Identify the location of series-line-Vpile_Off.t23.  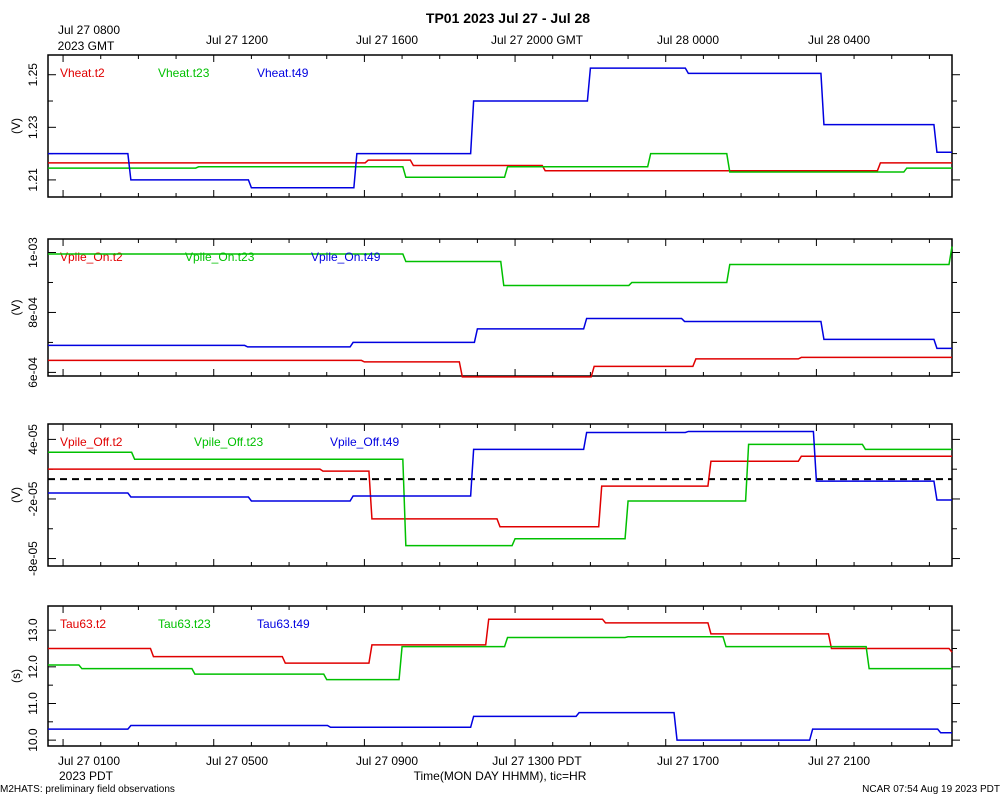
(500, 495).